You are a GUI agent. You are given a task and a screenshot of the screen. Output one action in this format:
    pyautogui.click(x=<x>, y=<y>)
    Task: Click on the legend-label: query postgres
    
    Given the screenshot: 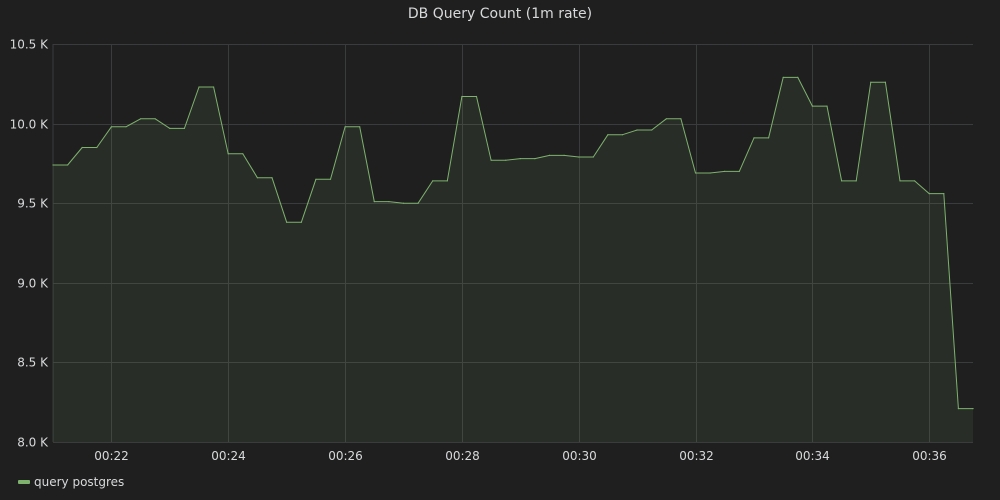 What is the action you would take?
    pyautogui.click(x=79, y=482)
    